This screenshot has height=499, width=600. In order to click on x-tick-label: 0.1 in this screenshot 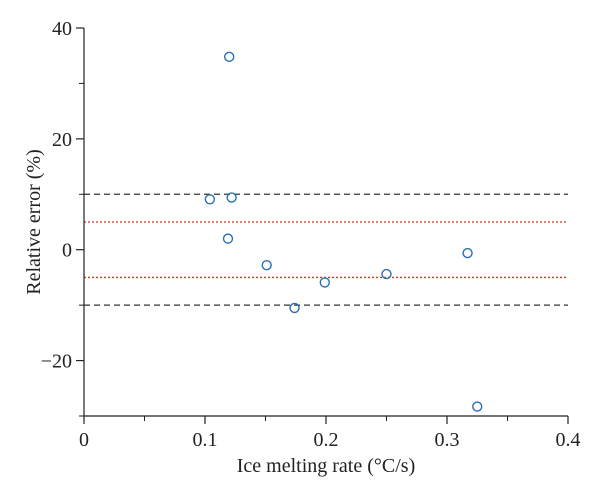, I will do `click(205, 440)`.